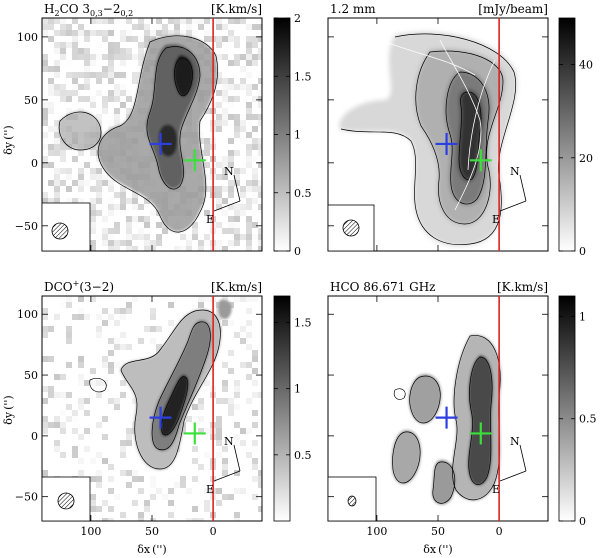  I want to click on unit-a: [K.km/s], so click(236, 9).